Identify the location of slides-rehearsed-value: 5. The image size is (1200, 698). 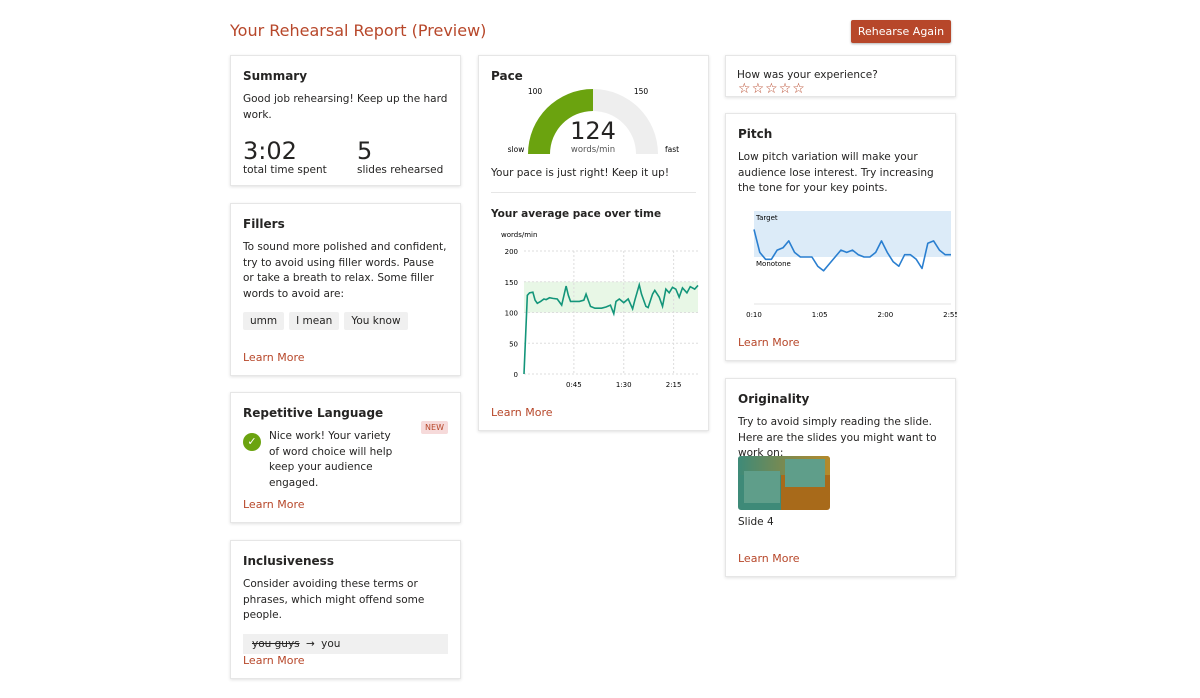
(365, 151).